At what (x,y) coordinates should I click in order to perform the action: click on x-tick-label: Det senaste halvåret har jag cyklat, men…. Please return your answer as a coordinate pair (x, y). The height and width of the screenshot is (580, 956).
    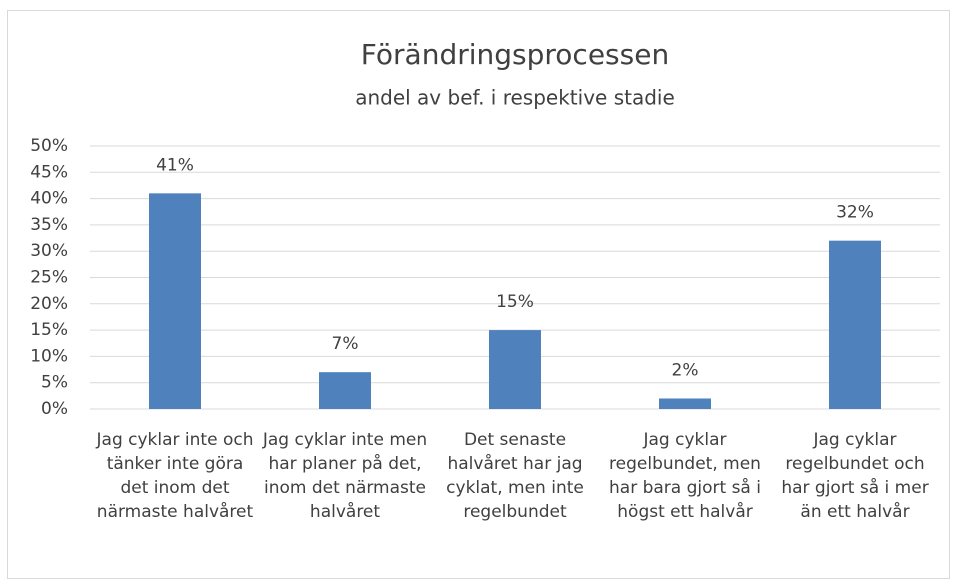
    Looking at the image, I should click on (515, 476).